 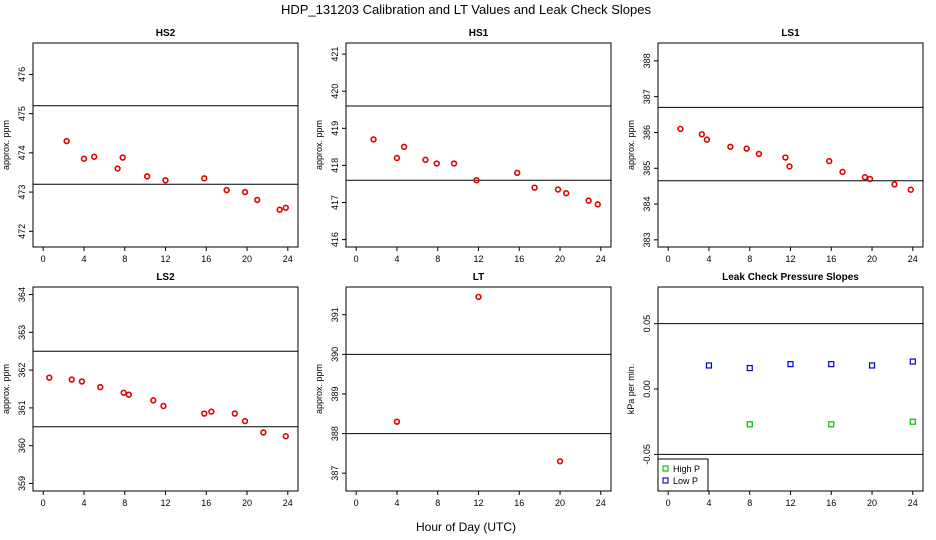 I want to click on y-tick-label: 0.05, so click(x=647, y=324).